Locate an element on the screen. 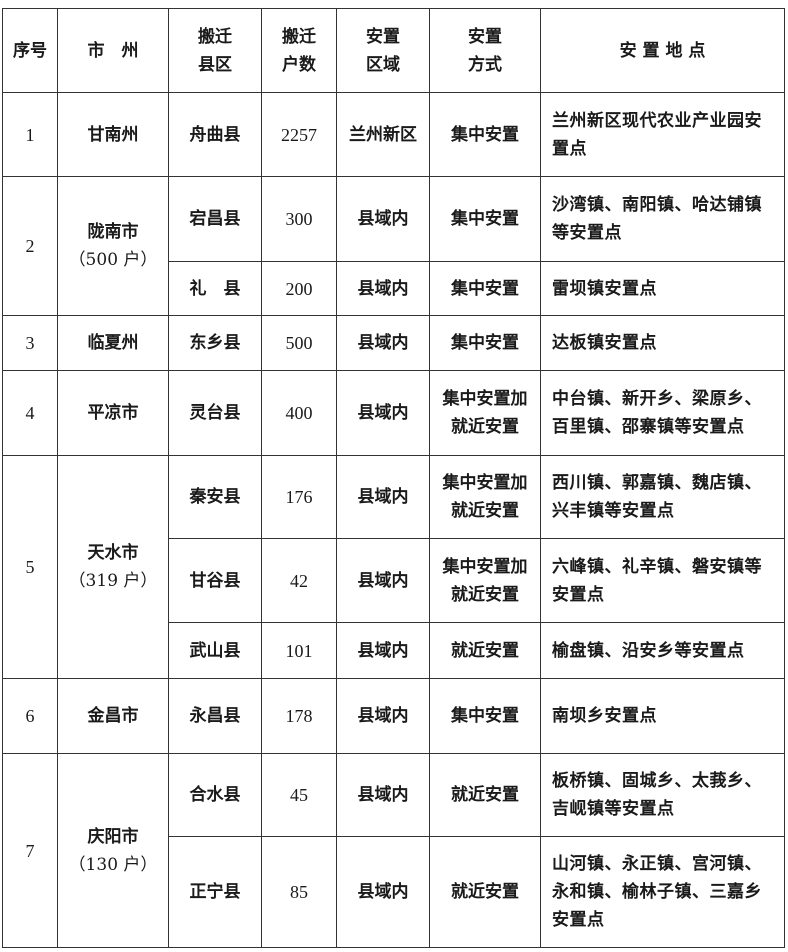 Image resolution: width=788 pixels, height=952 pixels. city-cell: 天水市 （319 户） is located at coordinates (113, 567).